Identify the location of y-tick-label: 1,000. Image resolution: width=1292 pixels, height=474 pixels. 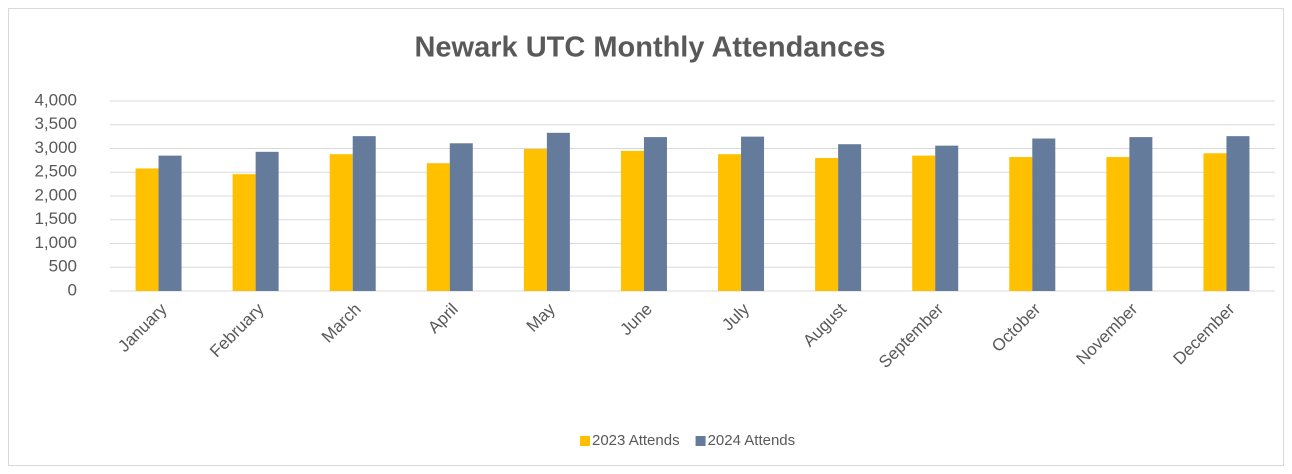
(55, 242).